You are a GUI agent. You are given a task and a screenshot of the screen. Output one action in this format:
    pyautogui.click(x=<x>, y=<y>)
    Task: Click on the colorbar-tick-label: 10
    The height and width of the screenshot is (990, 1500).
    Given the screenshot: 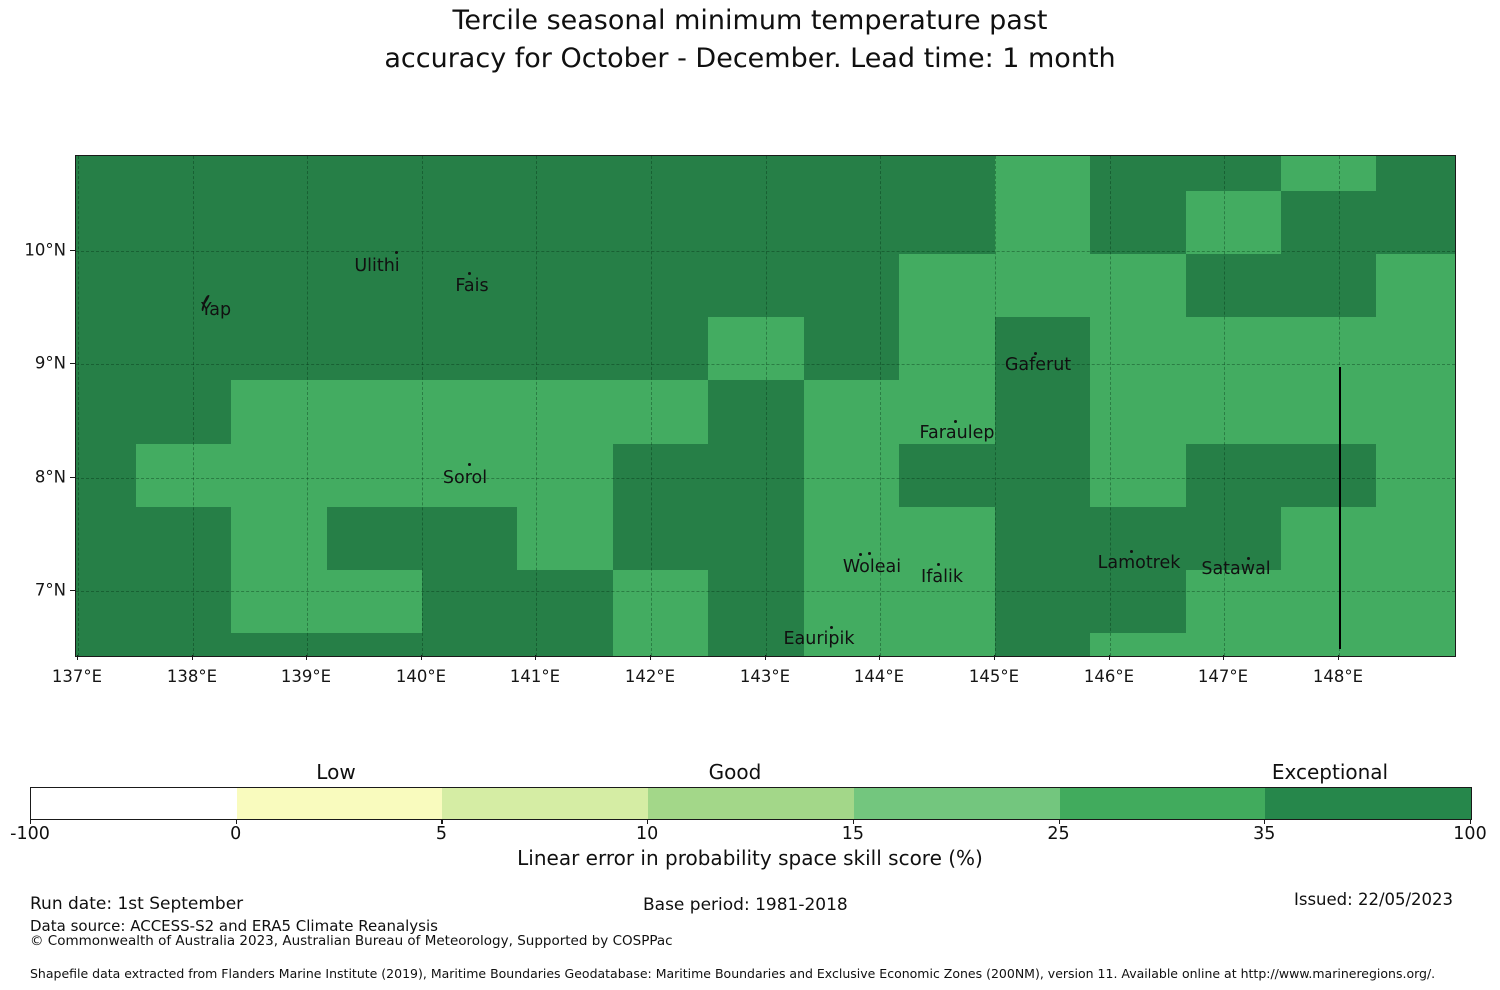 What is the action you would take?
    pyautogui.click(x=647, y=834)
    